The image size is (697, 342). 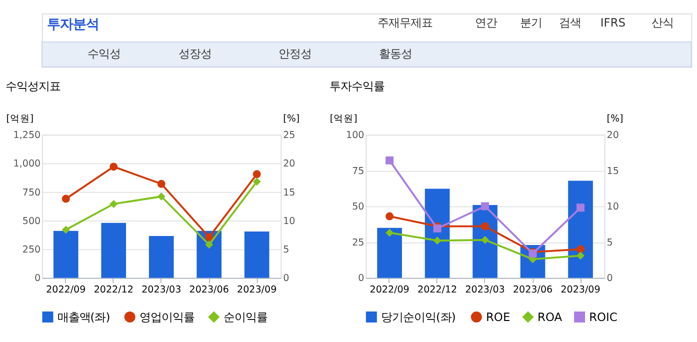 What do you see at coordinates (418, 317) in the screenshot?
I see `legend-label: 당기순이익(좌)` at bounding box center [418, 317].